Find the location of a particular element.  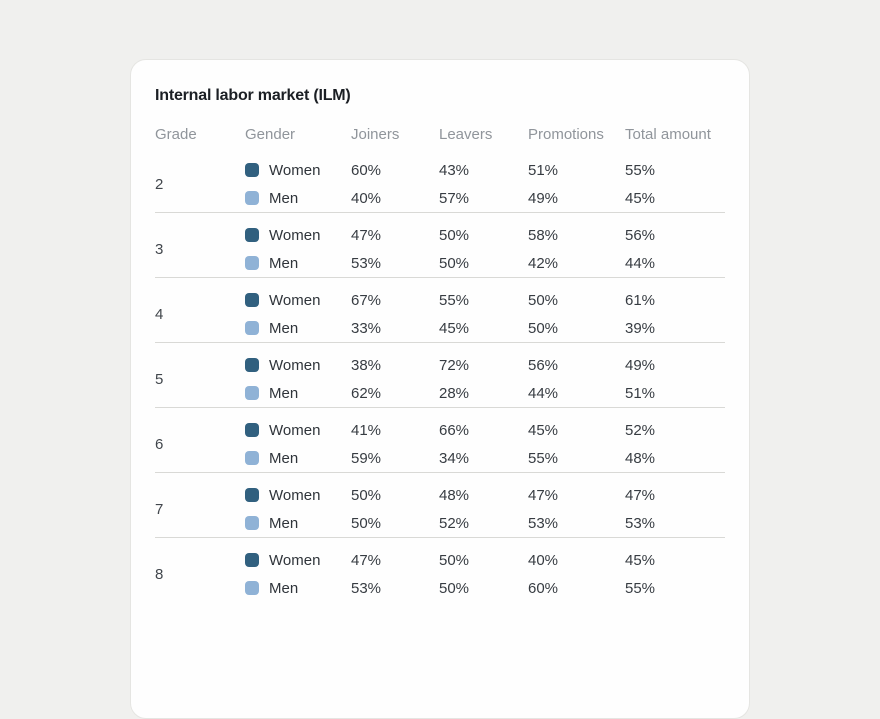

grade-cell: 2 is located at coordinates (159, 184).